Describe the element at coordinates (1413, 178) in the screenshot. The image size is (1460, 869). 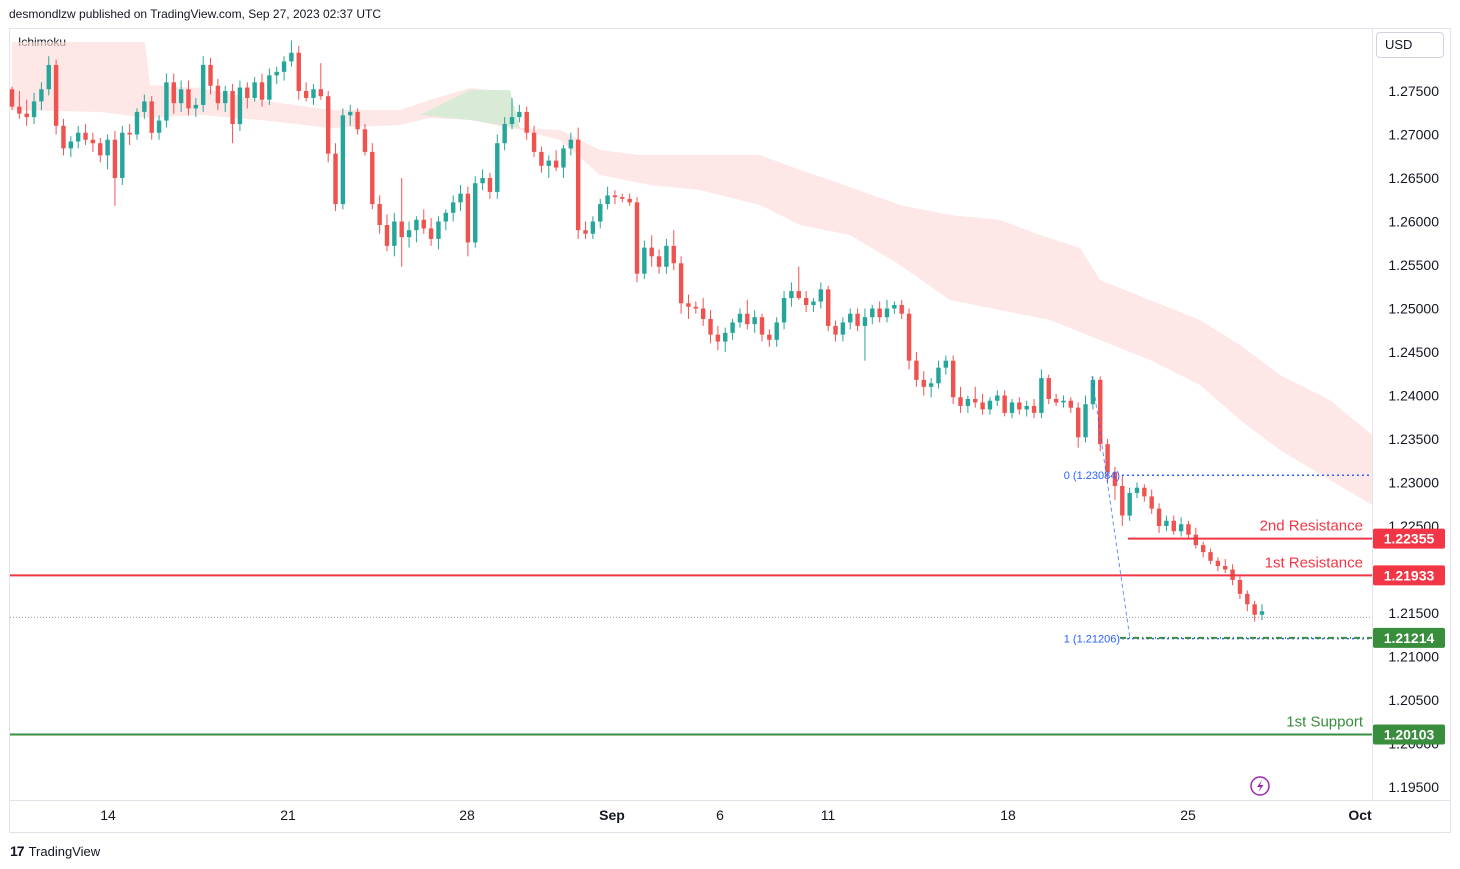
I see `price-tick-label: 1.26500` at that location.